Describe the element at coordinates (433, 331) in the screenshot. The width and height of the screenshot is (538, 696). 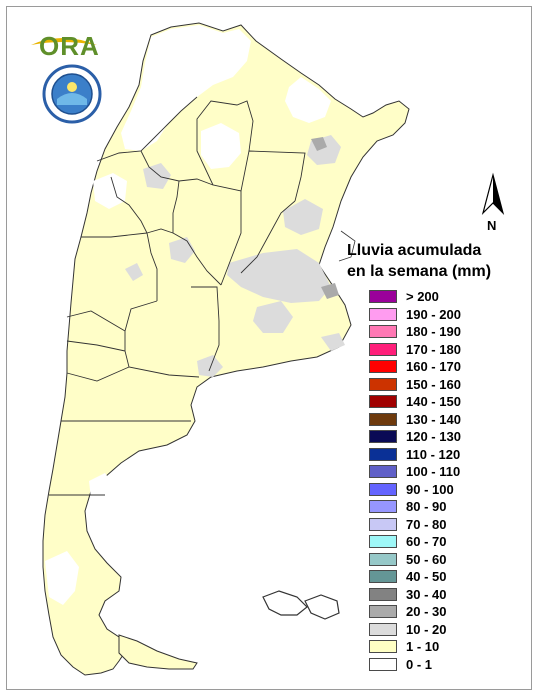
I see `legend-label: 180 - 190` at that location.